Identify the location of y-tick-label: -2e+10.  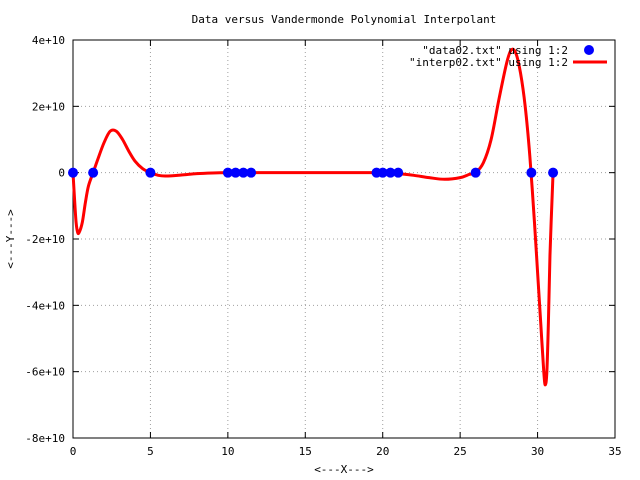
(45, 239).